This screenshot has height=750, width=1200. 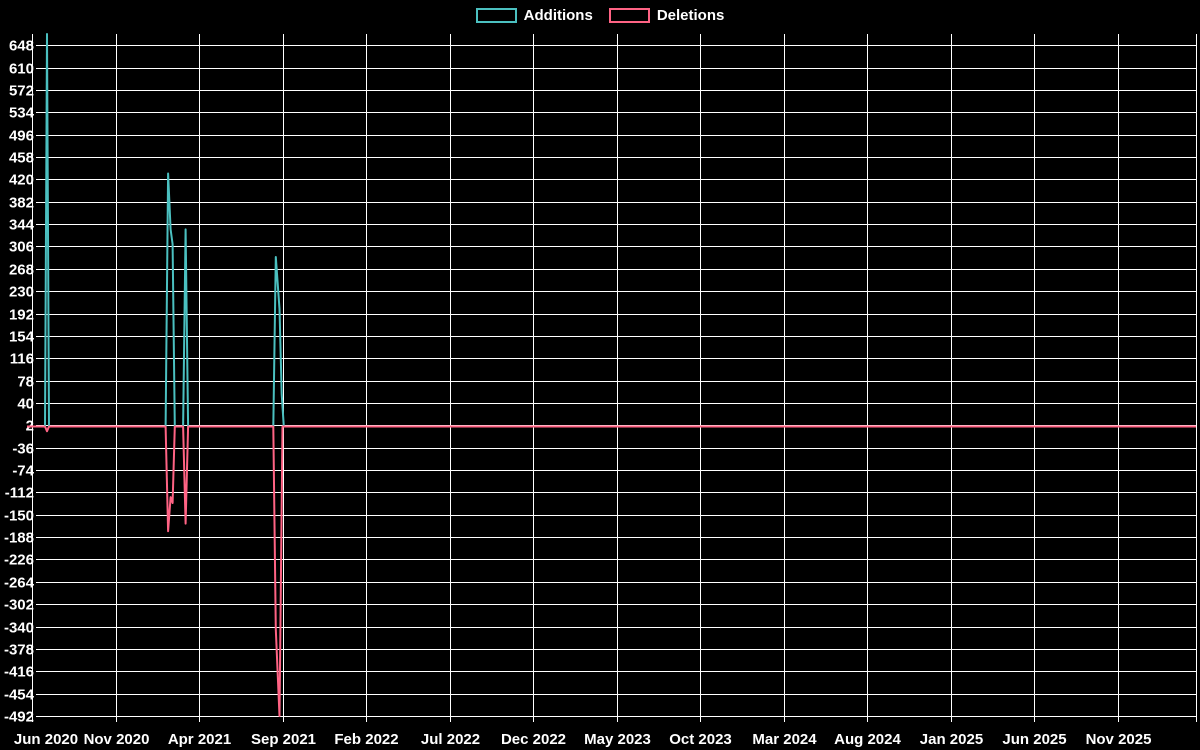 I want to click on y-tick-label: 116, so click(x=22, y=359).